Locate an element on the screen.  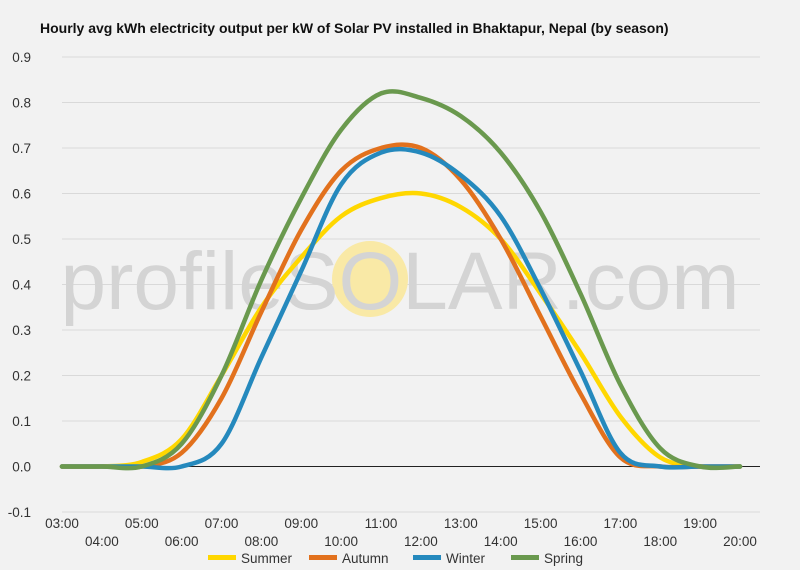
y-tick-label: 0.2 is located at coordinates (21, 376).